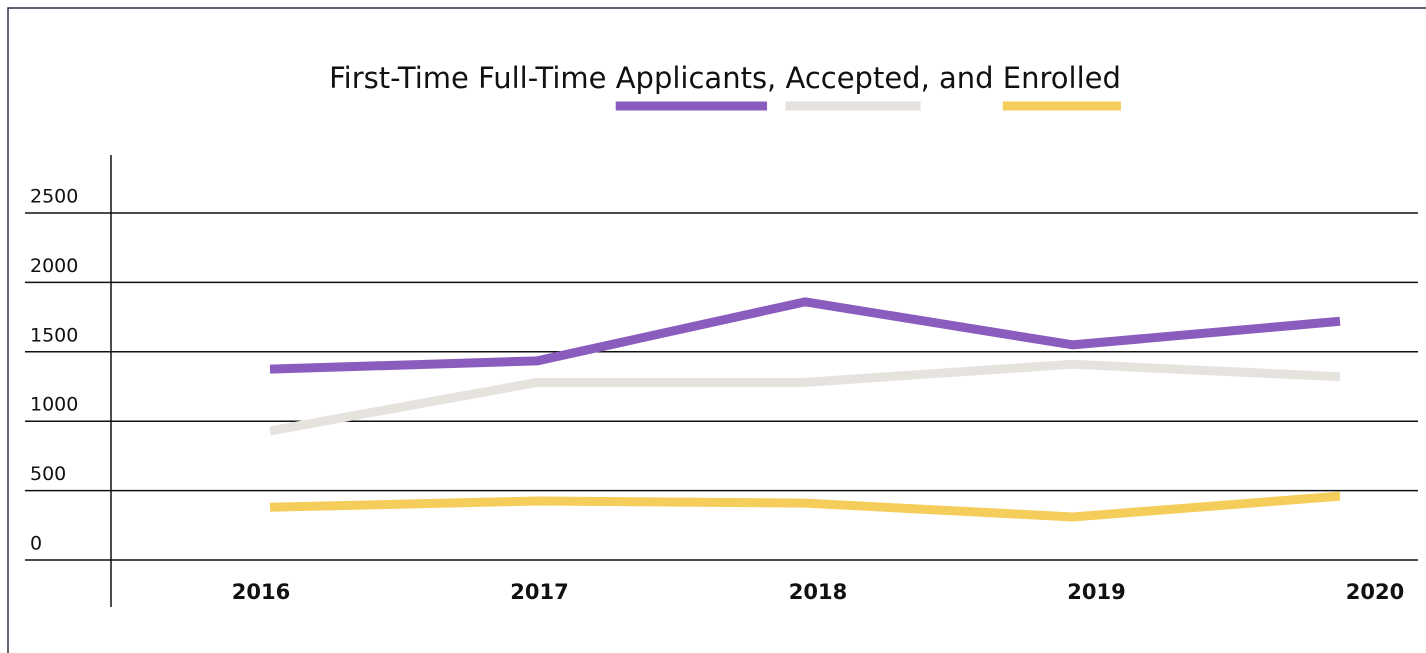 This screenshot has width=1426, height=653. What do you see at coordinates (472, 78) in the screenshot?
I see `title-text: First-Time Full-Time` at bounding box center [472, 78].